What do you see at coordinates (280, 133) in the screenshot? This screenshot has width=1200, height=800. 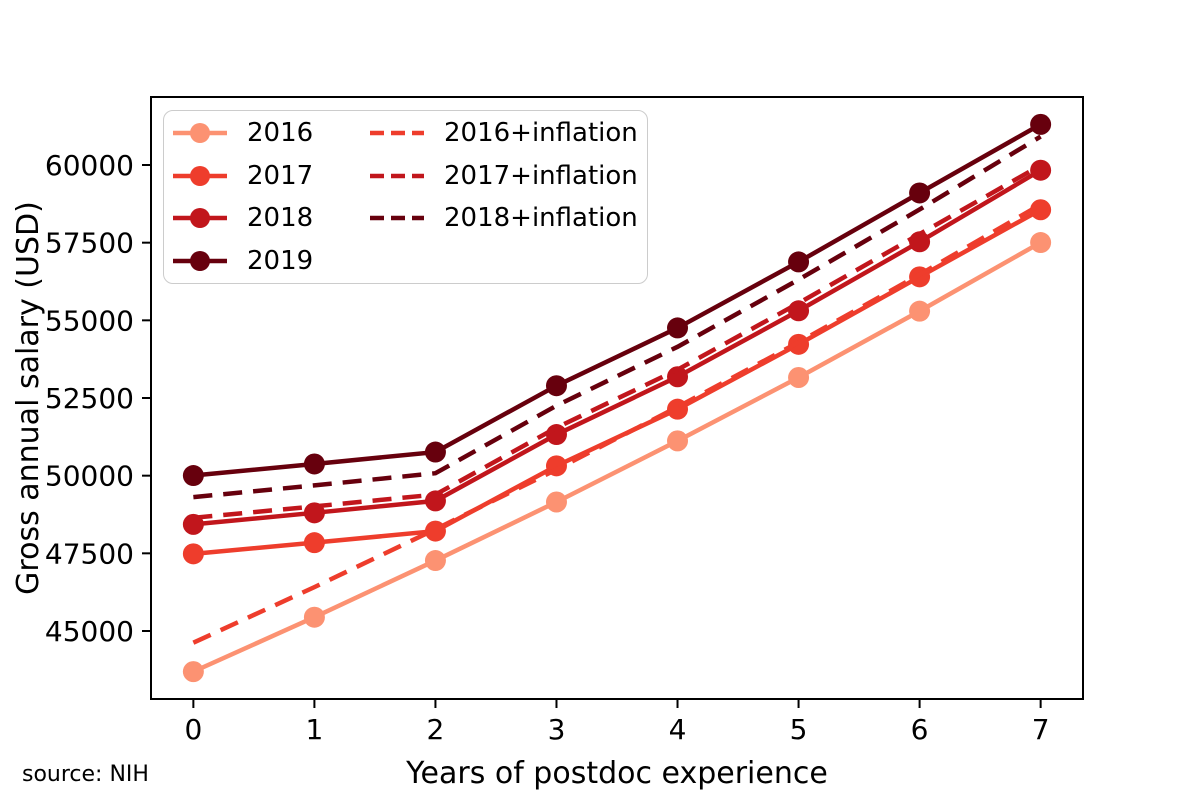 I see `legend-label: 2016` at bounding box center [280, 133].